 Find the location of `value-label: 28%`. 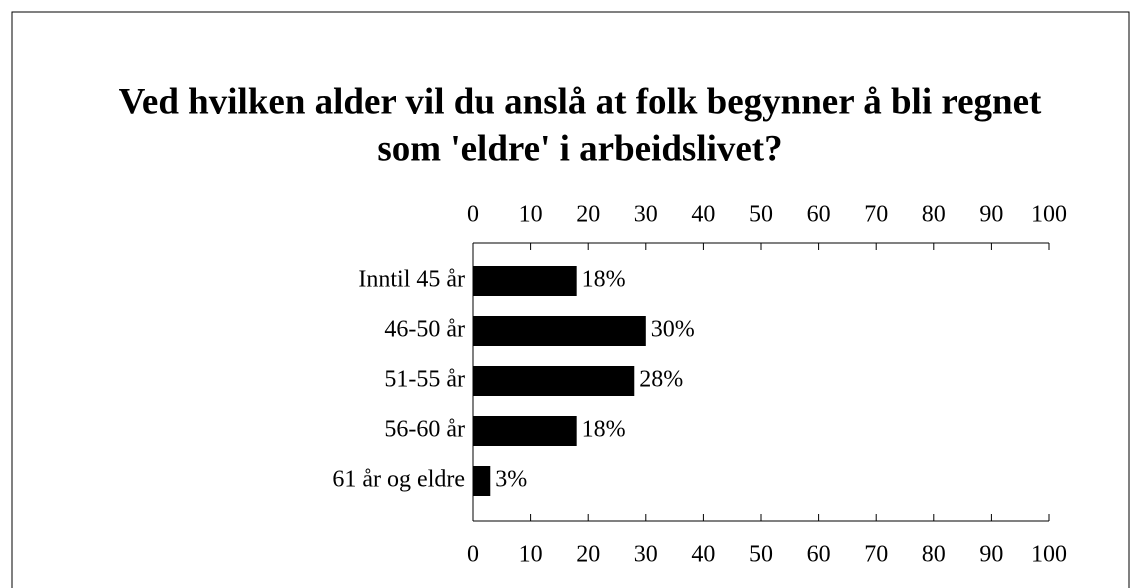

value-label: 28% is located at coordinates (661, 380).